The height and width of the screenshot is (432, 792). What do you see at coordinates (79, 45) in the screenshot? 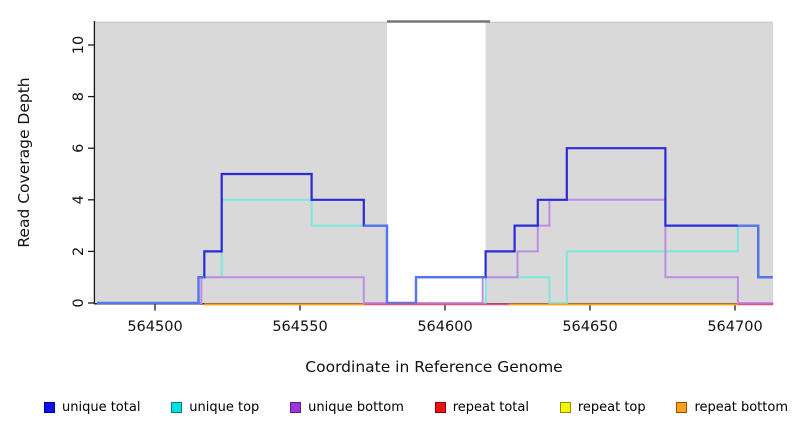
I see `y-tick-label: 10` at bounding box center [79, 45].